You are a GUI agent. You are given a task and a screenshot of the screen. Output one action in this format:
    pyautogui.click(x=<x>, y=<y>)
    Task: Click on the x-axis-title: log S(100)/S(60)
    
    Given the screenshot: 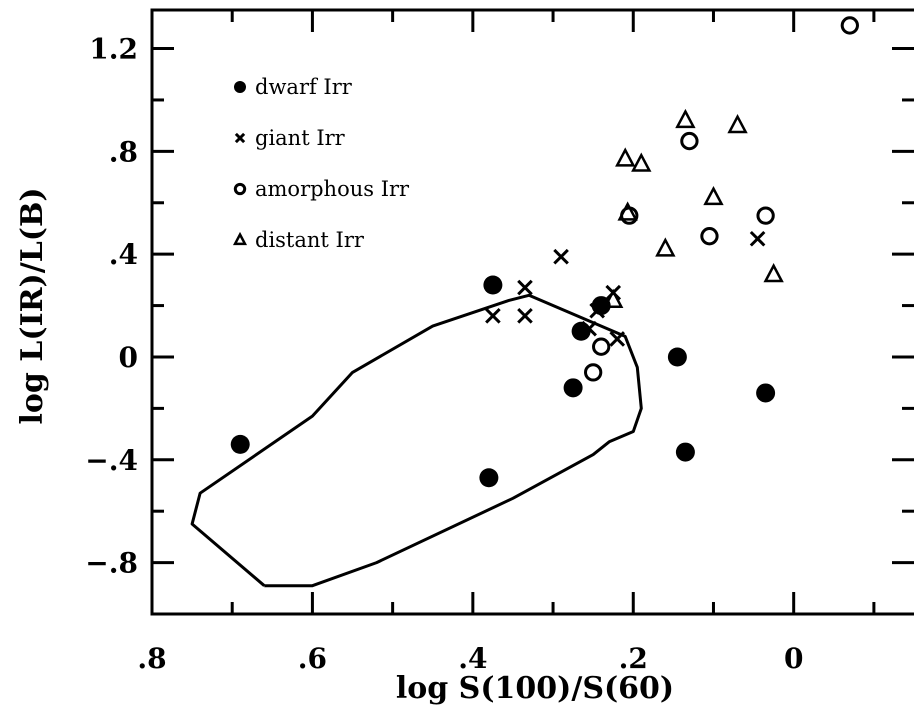 What is the action you would take?
    pyautogui.click(x=535, y=688)
    